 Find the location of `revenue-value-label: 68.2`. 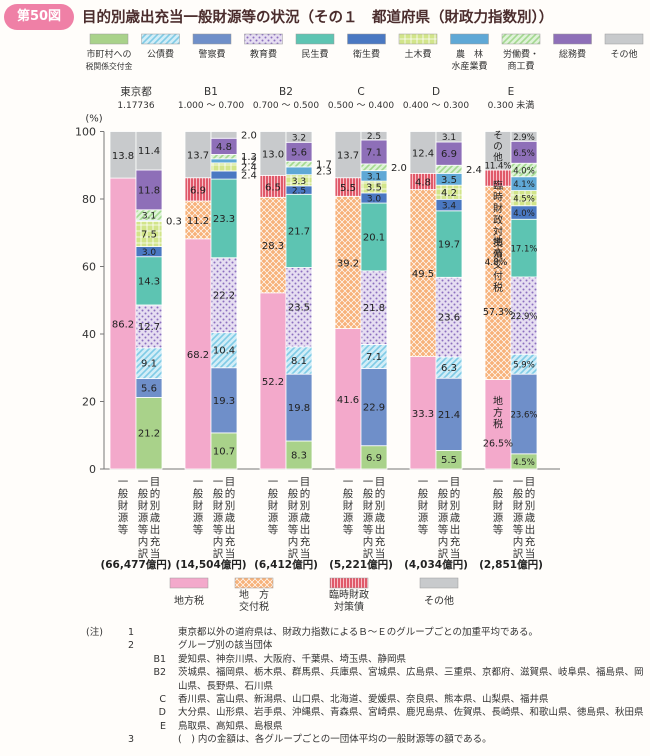

revenue-value-label: 68.2 is located at coordinates (198, 355).